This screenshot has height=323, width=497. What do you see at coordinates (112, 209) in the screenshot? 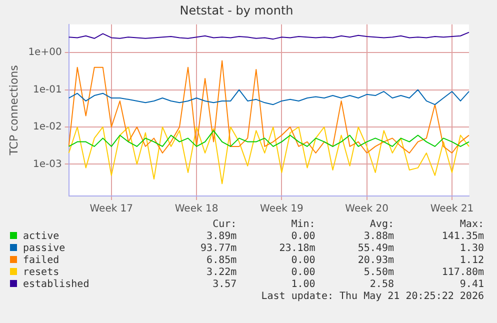
I see `x-tick-label: Week 17` at bounding box center [112, 209].